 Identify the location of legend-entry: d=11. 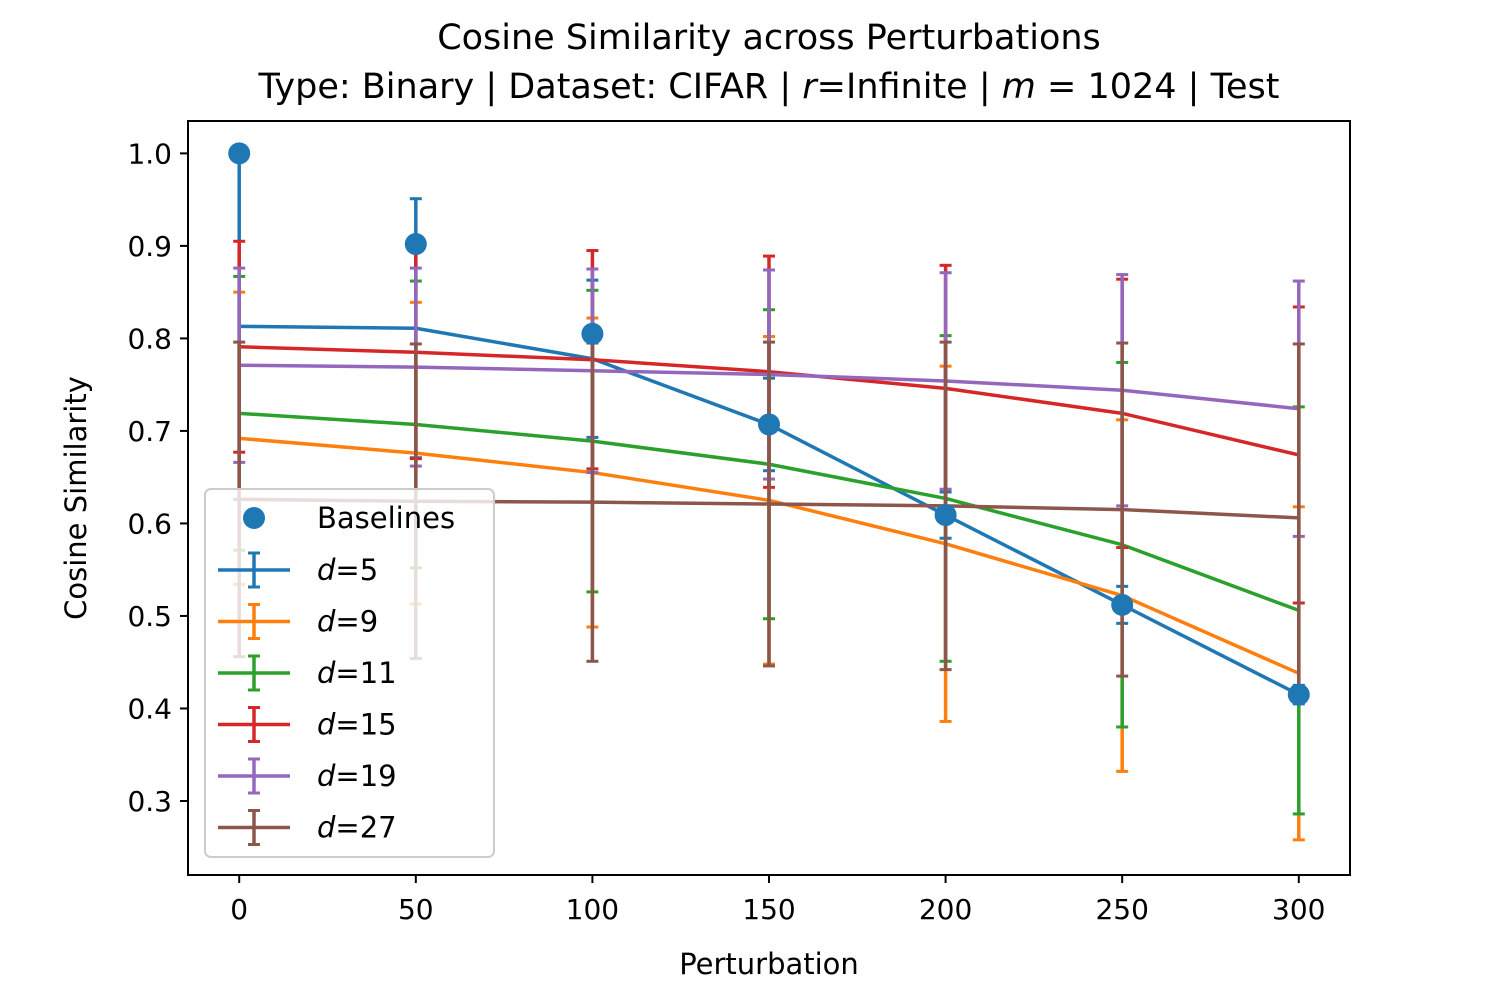
(307, 673).